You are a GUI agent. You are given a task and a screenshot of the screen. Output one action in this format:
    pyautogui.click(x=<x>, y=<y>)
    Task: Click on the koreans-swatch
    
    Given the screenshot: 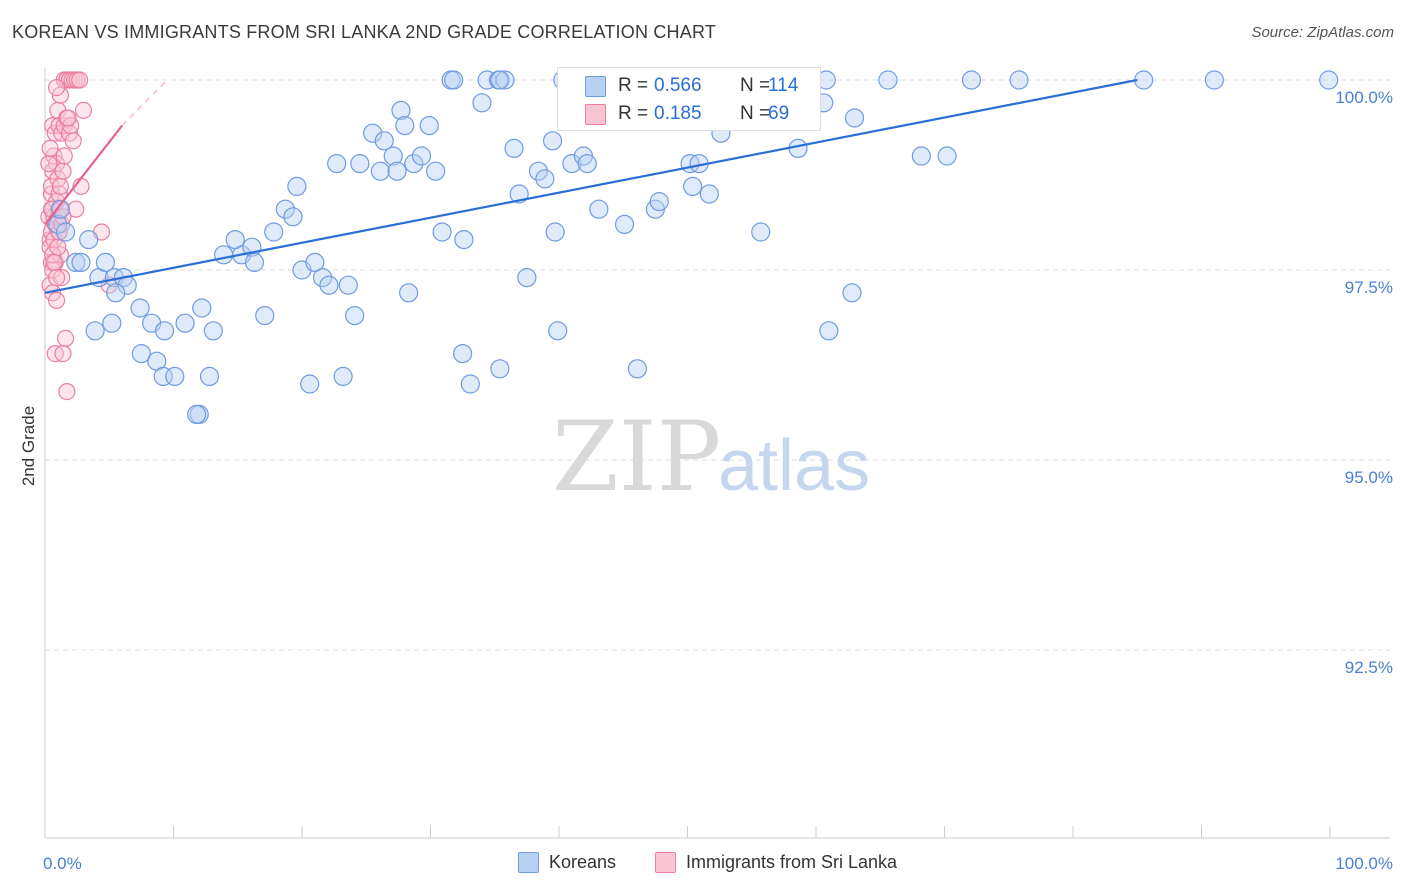 What is the action you would take?
    pyautogui.click(x=595, y=86)
    